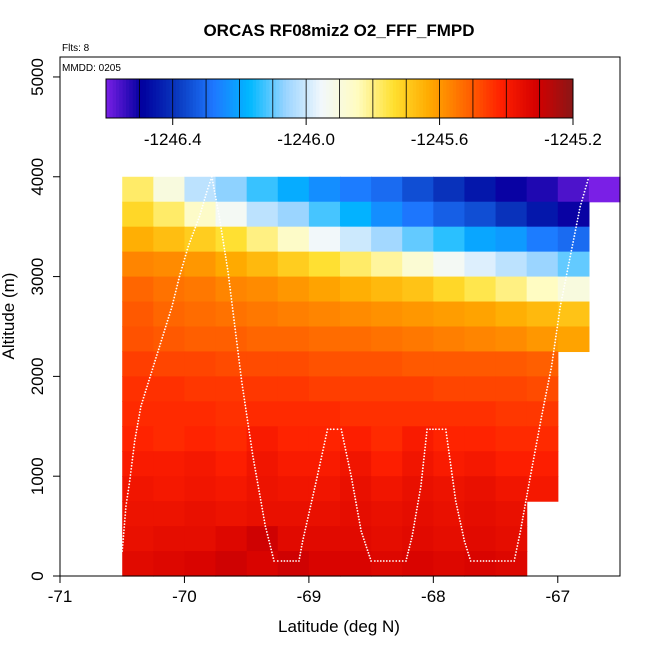  What do you see at coordinates (37, 77) in the screenshot?
I see `y-tick-label: 5000` at bounding box center [37, 77].